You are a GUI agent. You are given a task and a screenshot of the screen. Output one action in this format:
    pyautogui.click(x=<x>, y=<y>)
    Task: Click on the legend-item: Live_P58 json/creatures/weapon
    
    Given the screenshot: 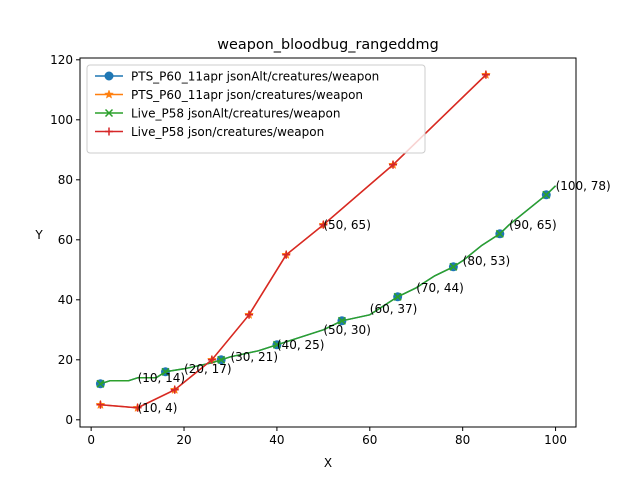 What is the action you would take?
    pyautogui.click(x=209, y=132)
    